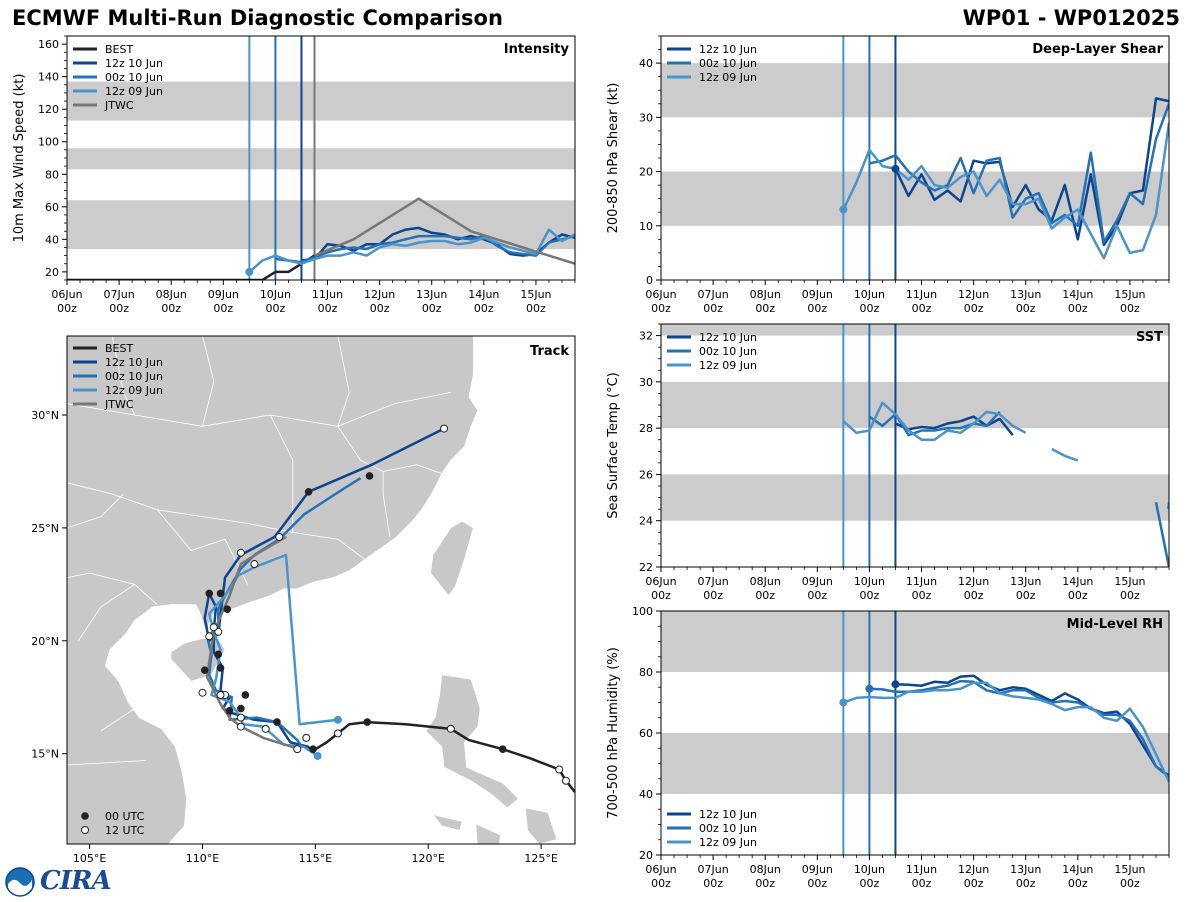  I want to click on sst-xtick-hour-7: 00z, so click(1026, 595).